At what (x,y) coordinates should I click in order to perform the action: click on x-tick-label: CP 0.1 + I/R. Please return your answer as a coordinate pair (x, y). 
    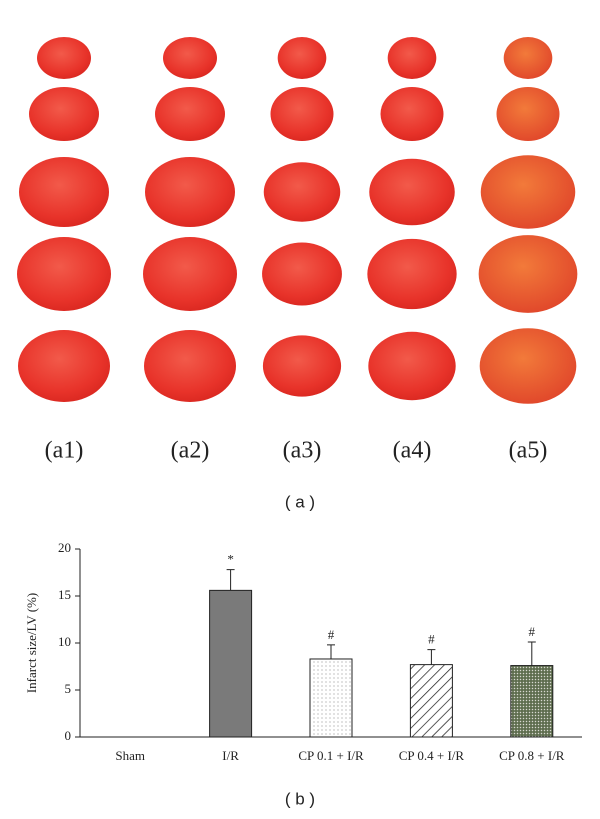
    Looking at the image, I should click on (331, 755).